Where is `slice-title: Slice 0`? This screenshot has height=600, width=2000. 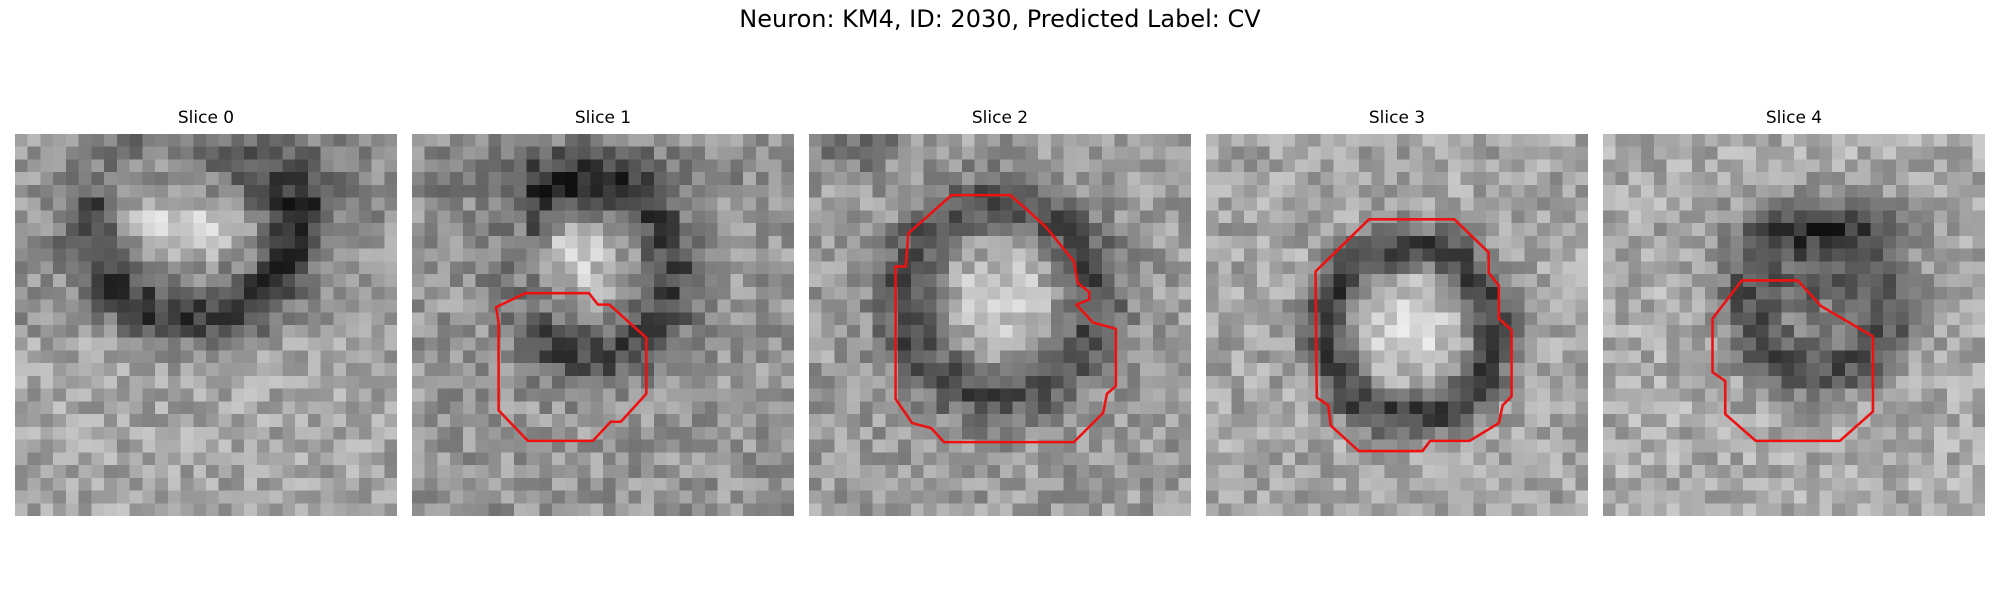 slice-title: Slice 0 is located at coordinates (206, 118).